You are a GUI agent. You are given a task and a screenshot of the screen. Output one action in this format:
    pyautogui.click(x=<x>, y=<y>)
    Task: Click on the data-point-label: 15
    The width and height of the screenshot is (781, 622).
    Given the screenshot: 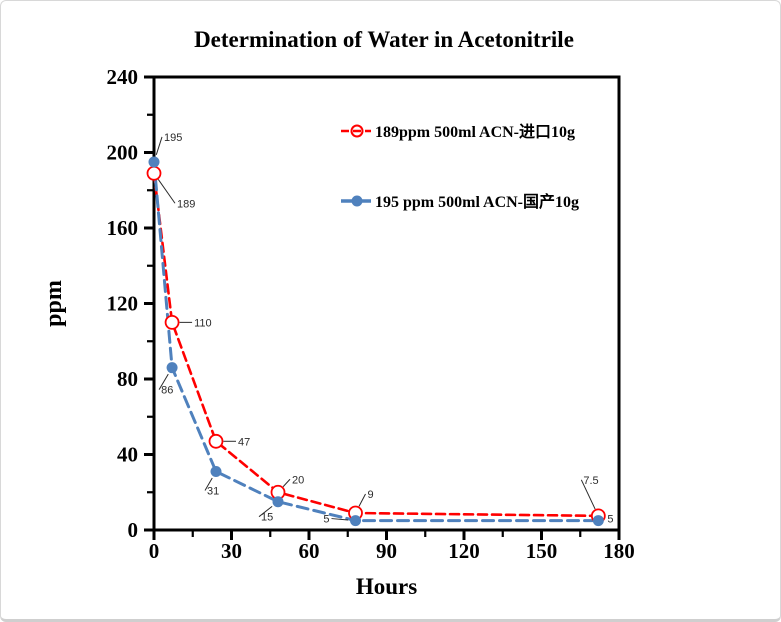 What is the action you would take?
    pyautogui.click(x=267, y=518)
    